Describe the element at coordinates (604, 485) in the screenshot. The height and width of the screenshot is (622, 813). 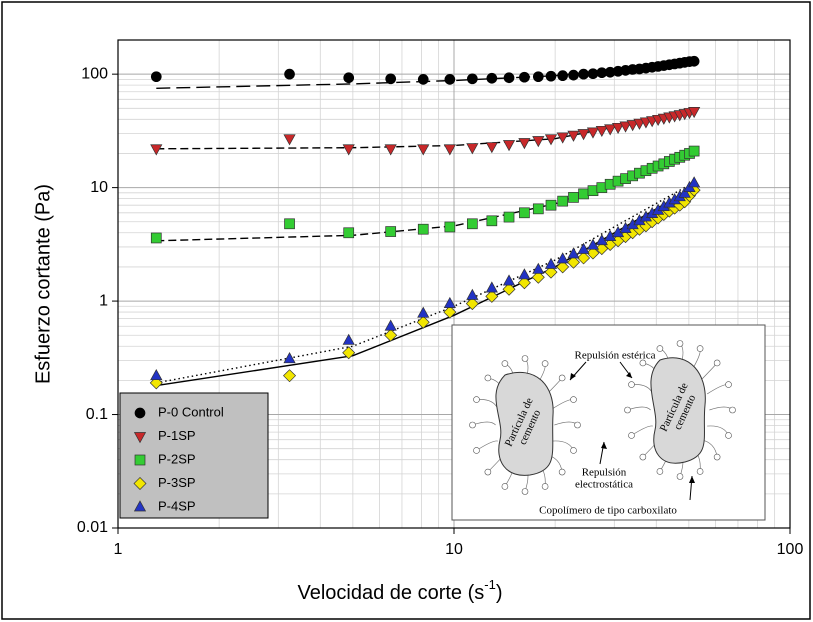
I see `inset-label: electrostática` at that location.